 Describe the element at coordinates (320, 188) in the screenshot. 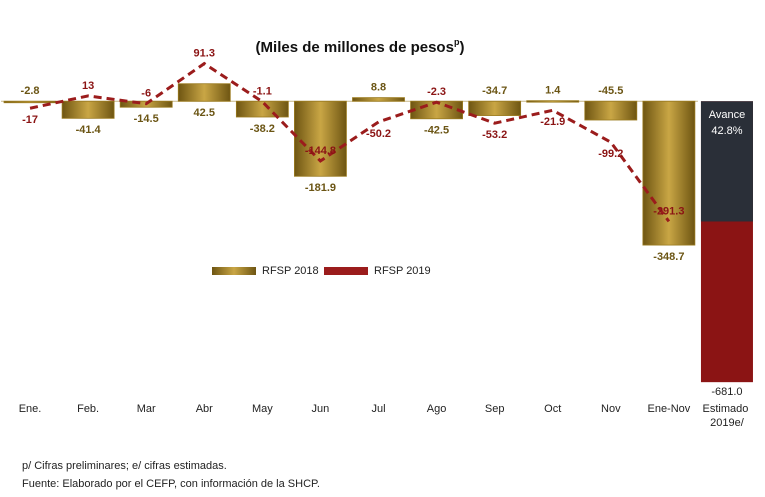

I see `data-label: -181.9` at that location.